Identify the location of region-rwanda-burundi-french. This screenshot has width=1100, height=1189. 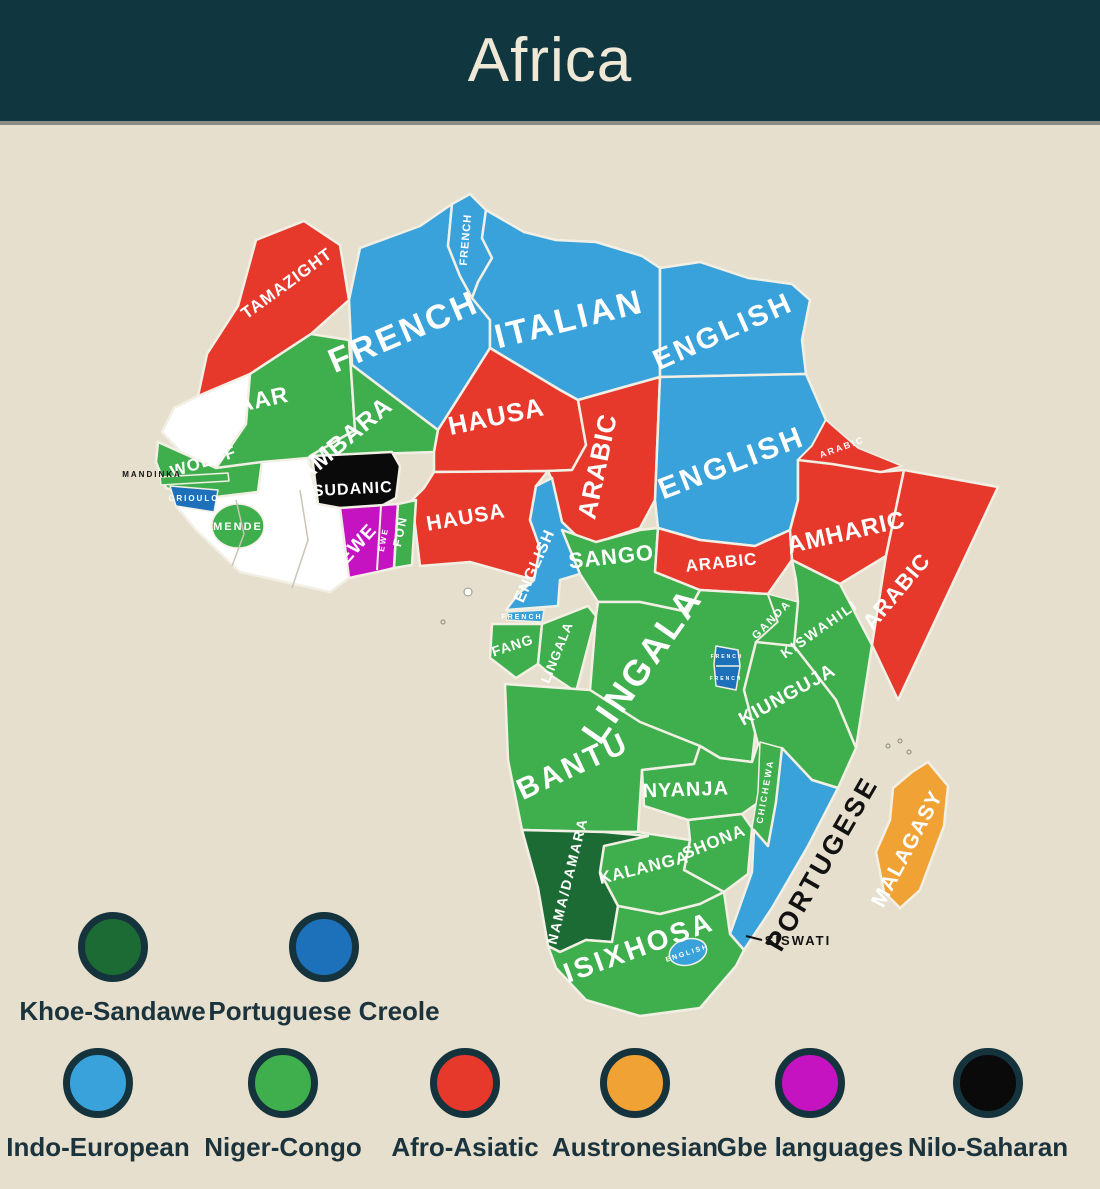
(727, 668).